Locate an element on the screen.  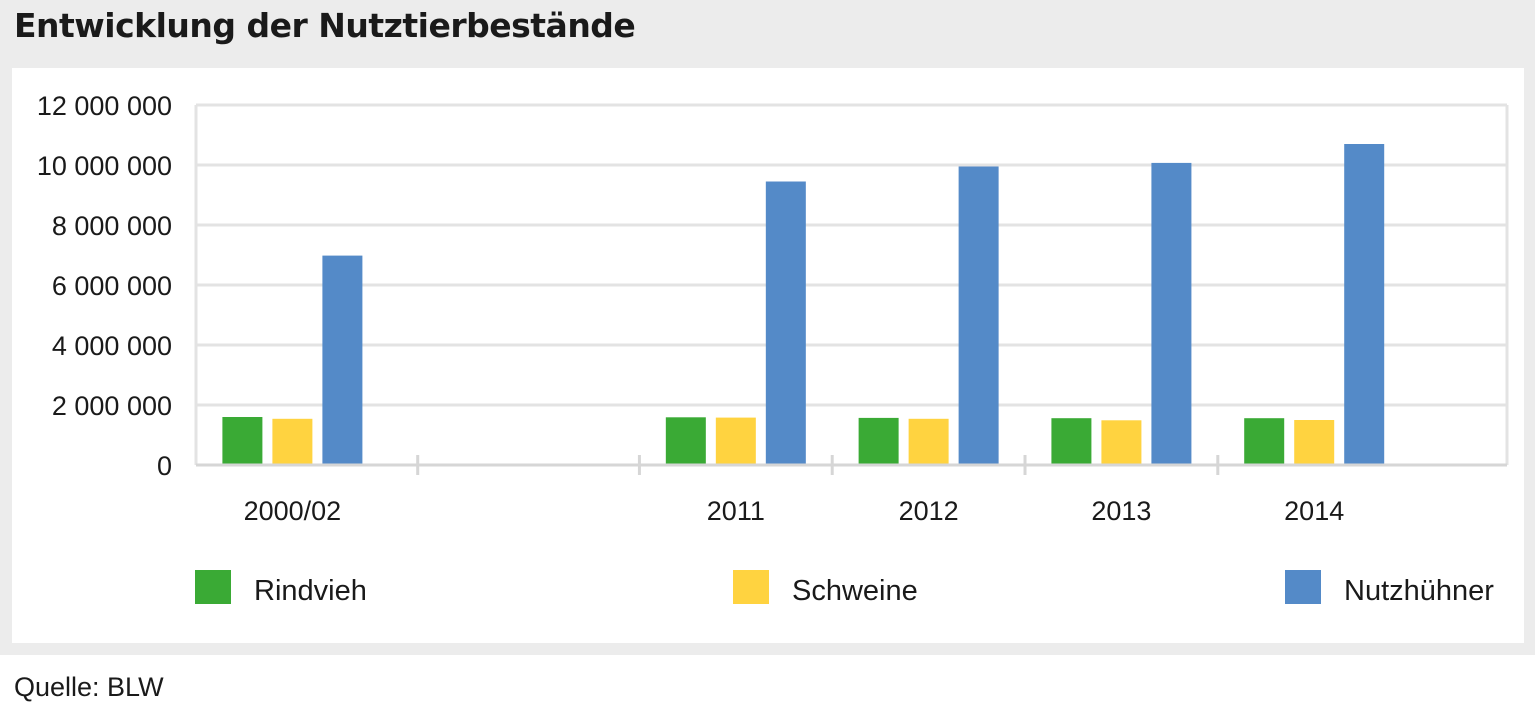
x-axis-tick-labels: 2000/02 2011 2012 2013 2014 is located at coordinates (794, 511).